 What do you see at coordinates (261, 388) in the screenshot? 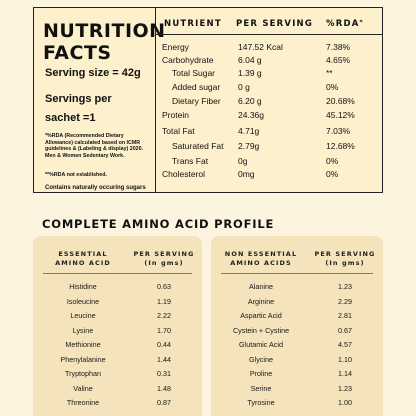
I see `amino-acid-name: Serine` at bounding box center [261, 388].